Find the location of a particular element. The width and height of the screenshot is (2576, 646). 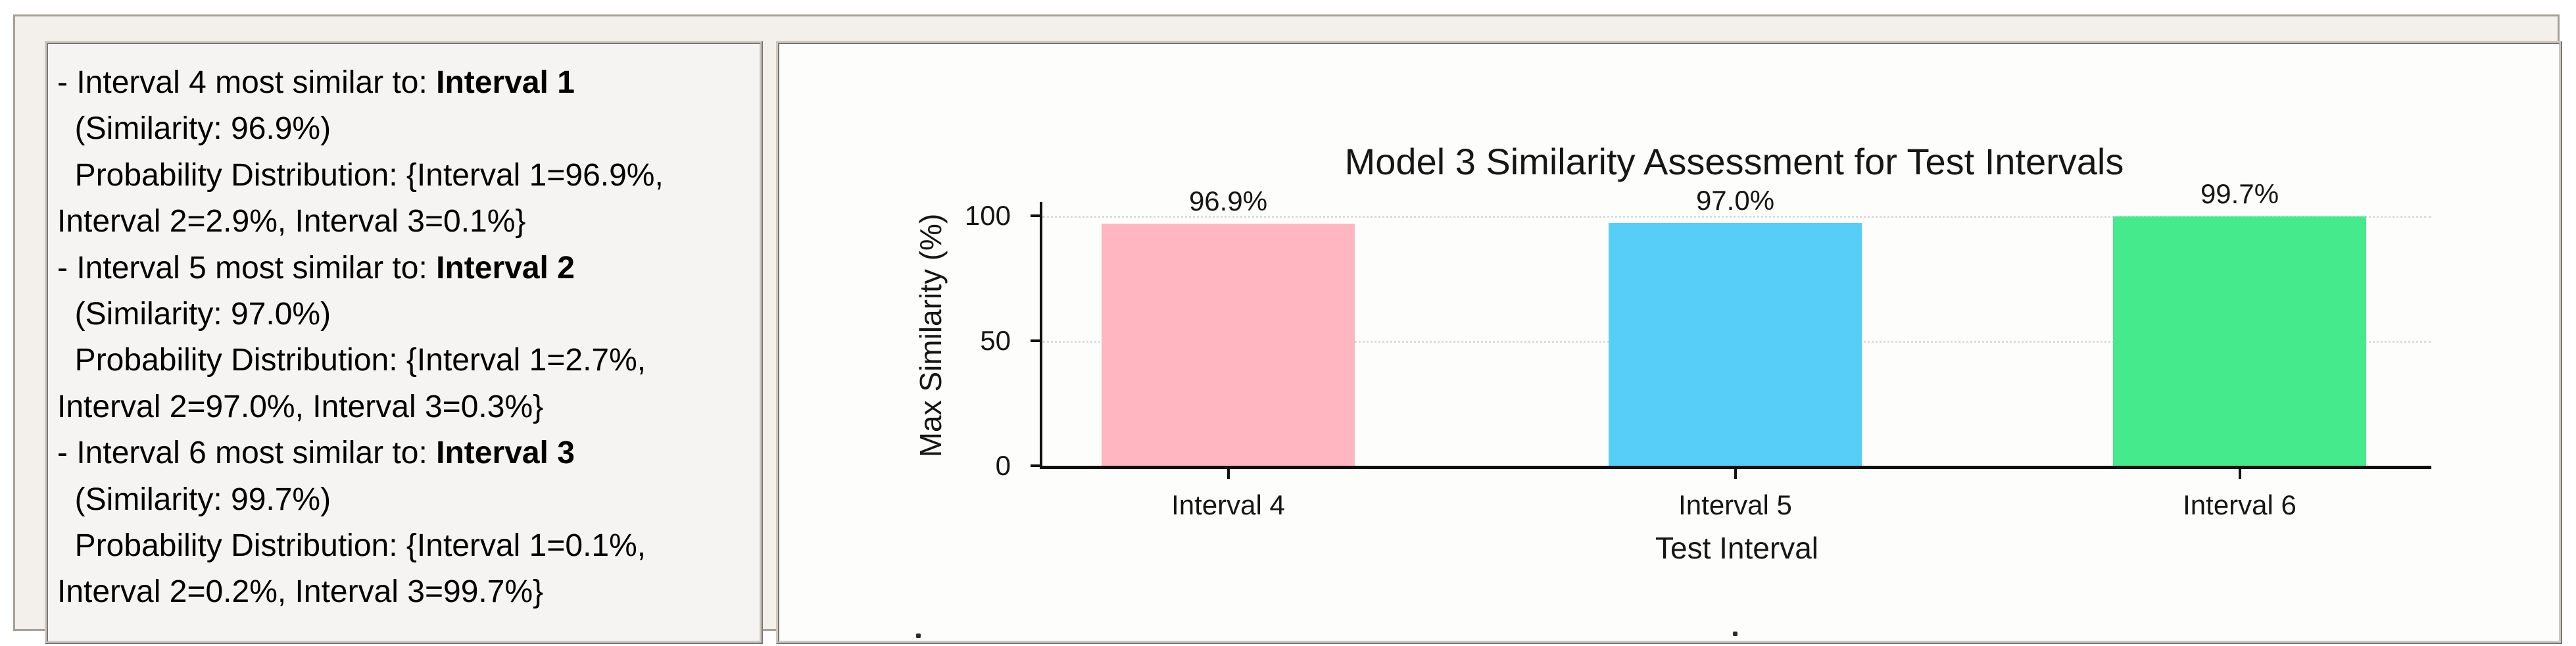

report-line: (Similarity: 99.7%) is located at coordinates (194, 500).